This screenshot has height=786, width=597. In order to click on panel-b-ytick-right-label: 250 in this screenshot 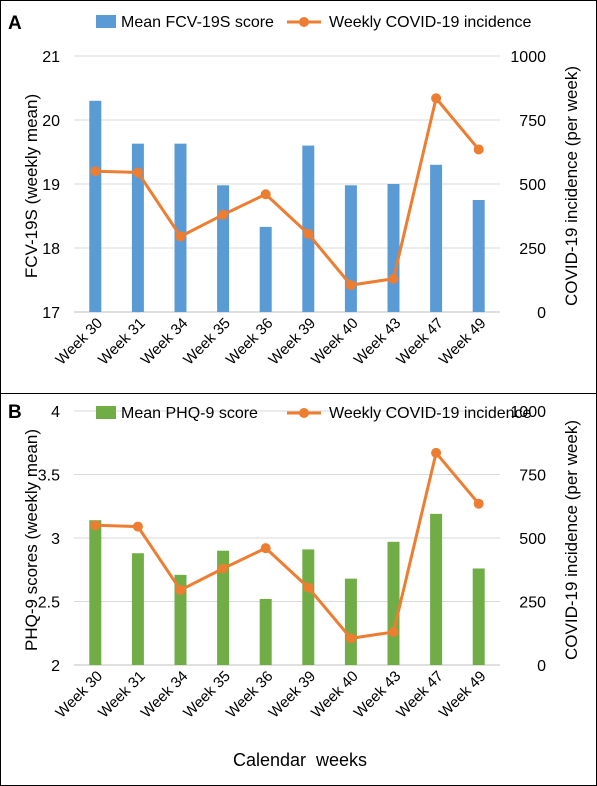, I will do `click(532, 603)`.